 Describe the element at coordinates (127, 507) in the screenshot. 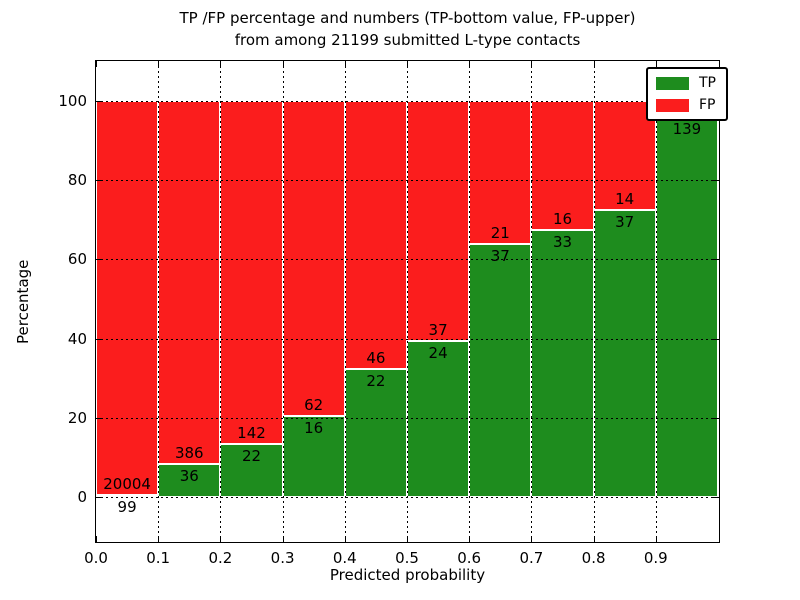

I see `tp-count-label: 99` at that location.